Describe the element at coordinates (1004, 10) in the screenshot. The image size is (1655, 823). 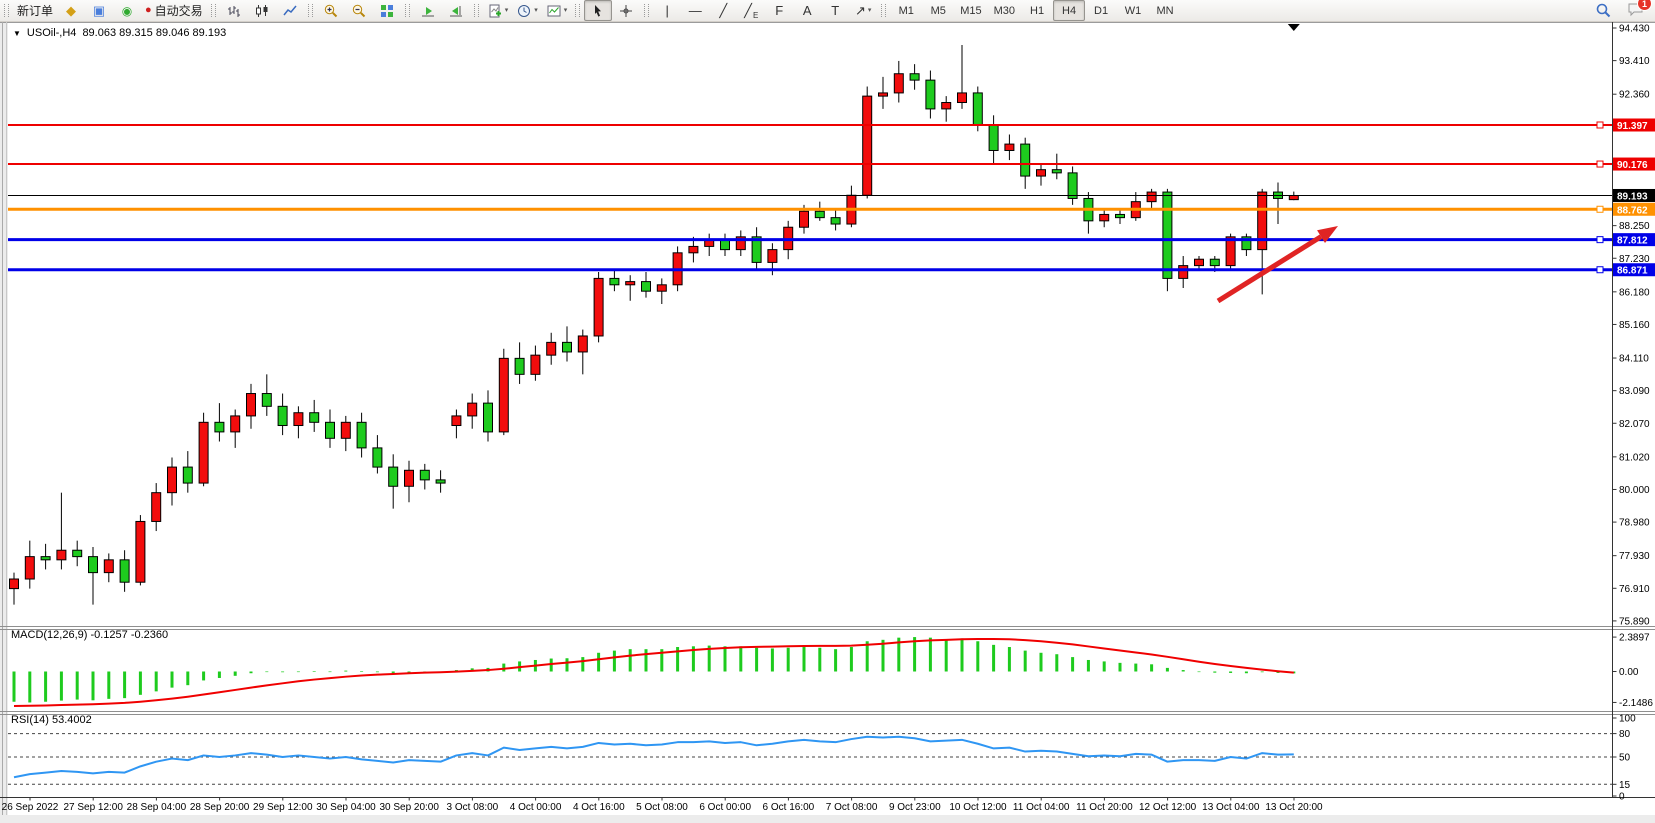
I see `timeframe-button-m30: M30` at that location.